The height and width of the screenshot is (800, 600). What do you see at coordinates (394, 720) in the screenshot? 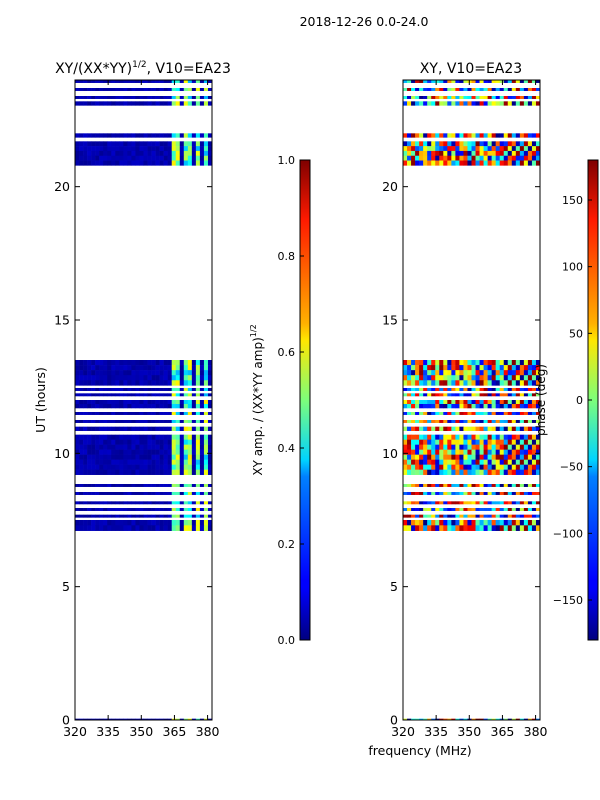
I see `y-tick-label: 0` at bounding box center [394, 720].